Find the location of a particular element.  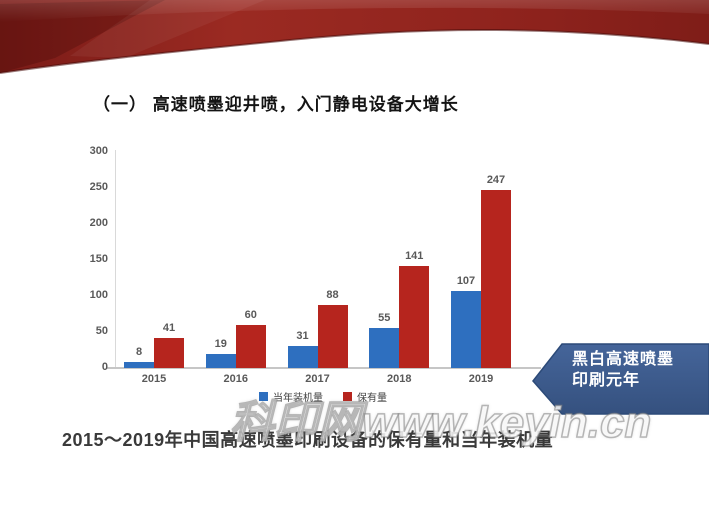

callout-text: 黑白高速喷墨 印刷元年 is located at coordinates (623, 370).